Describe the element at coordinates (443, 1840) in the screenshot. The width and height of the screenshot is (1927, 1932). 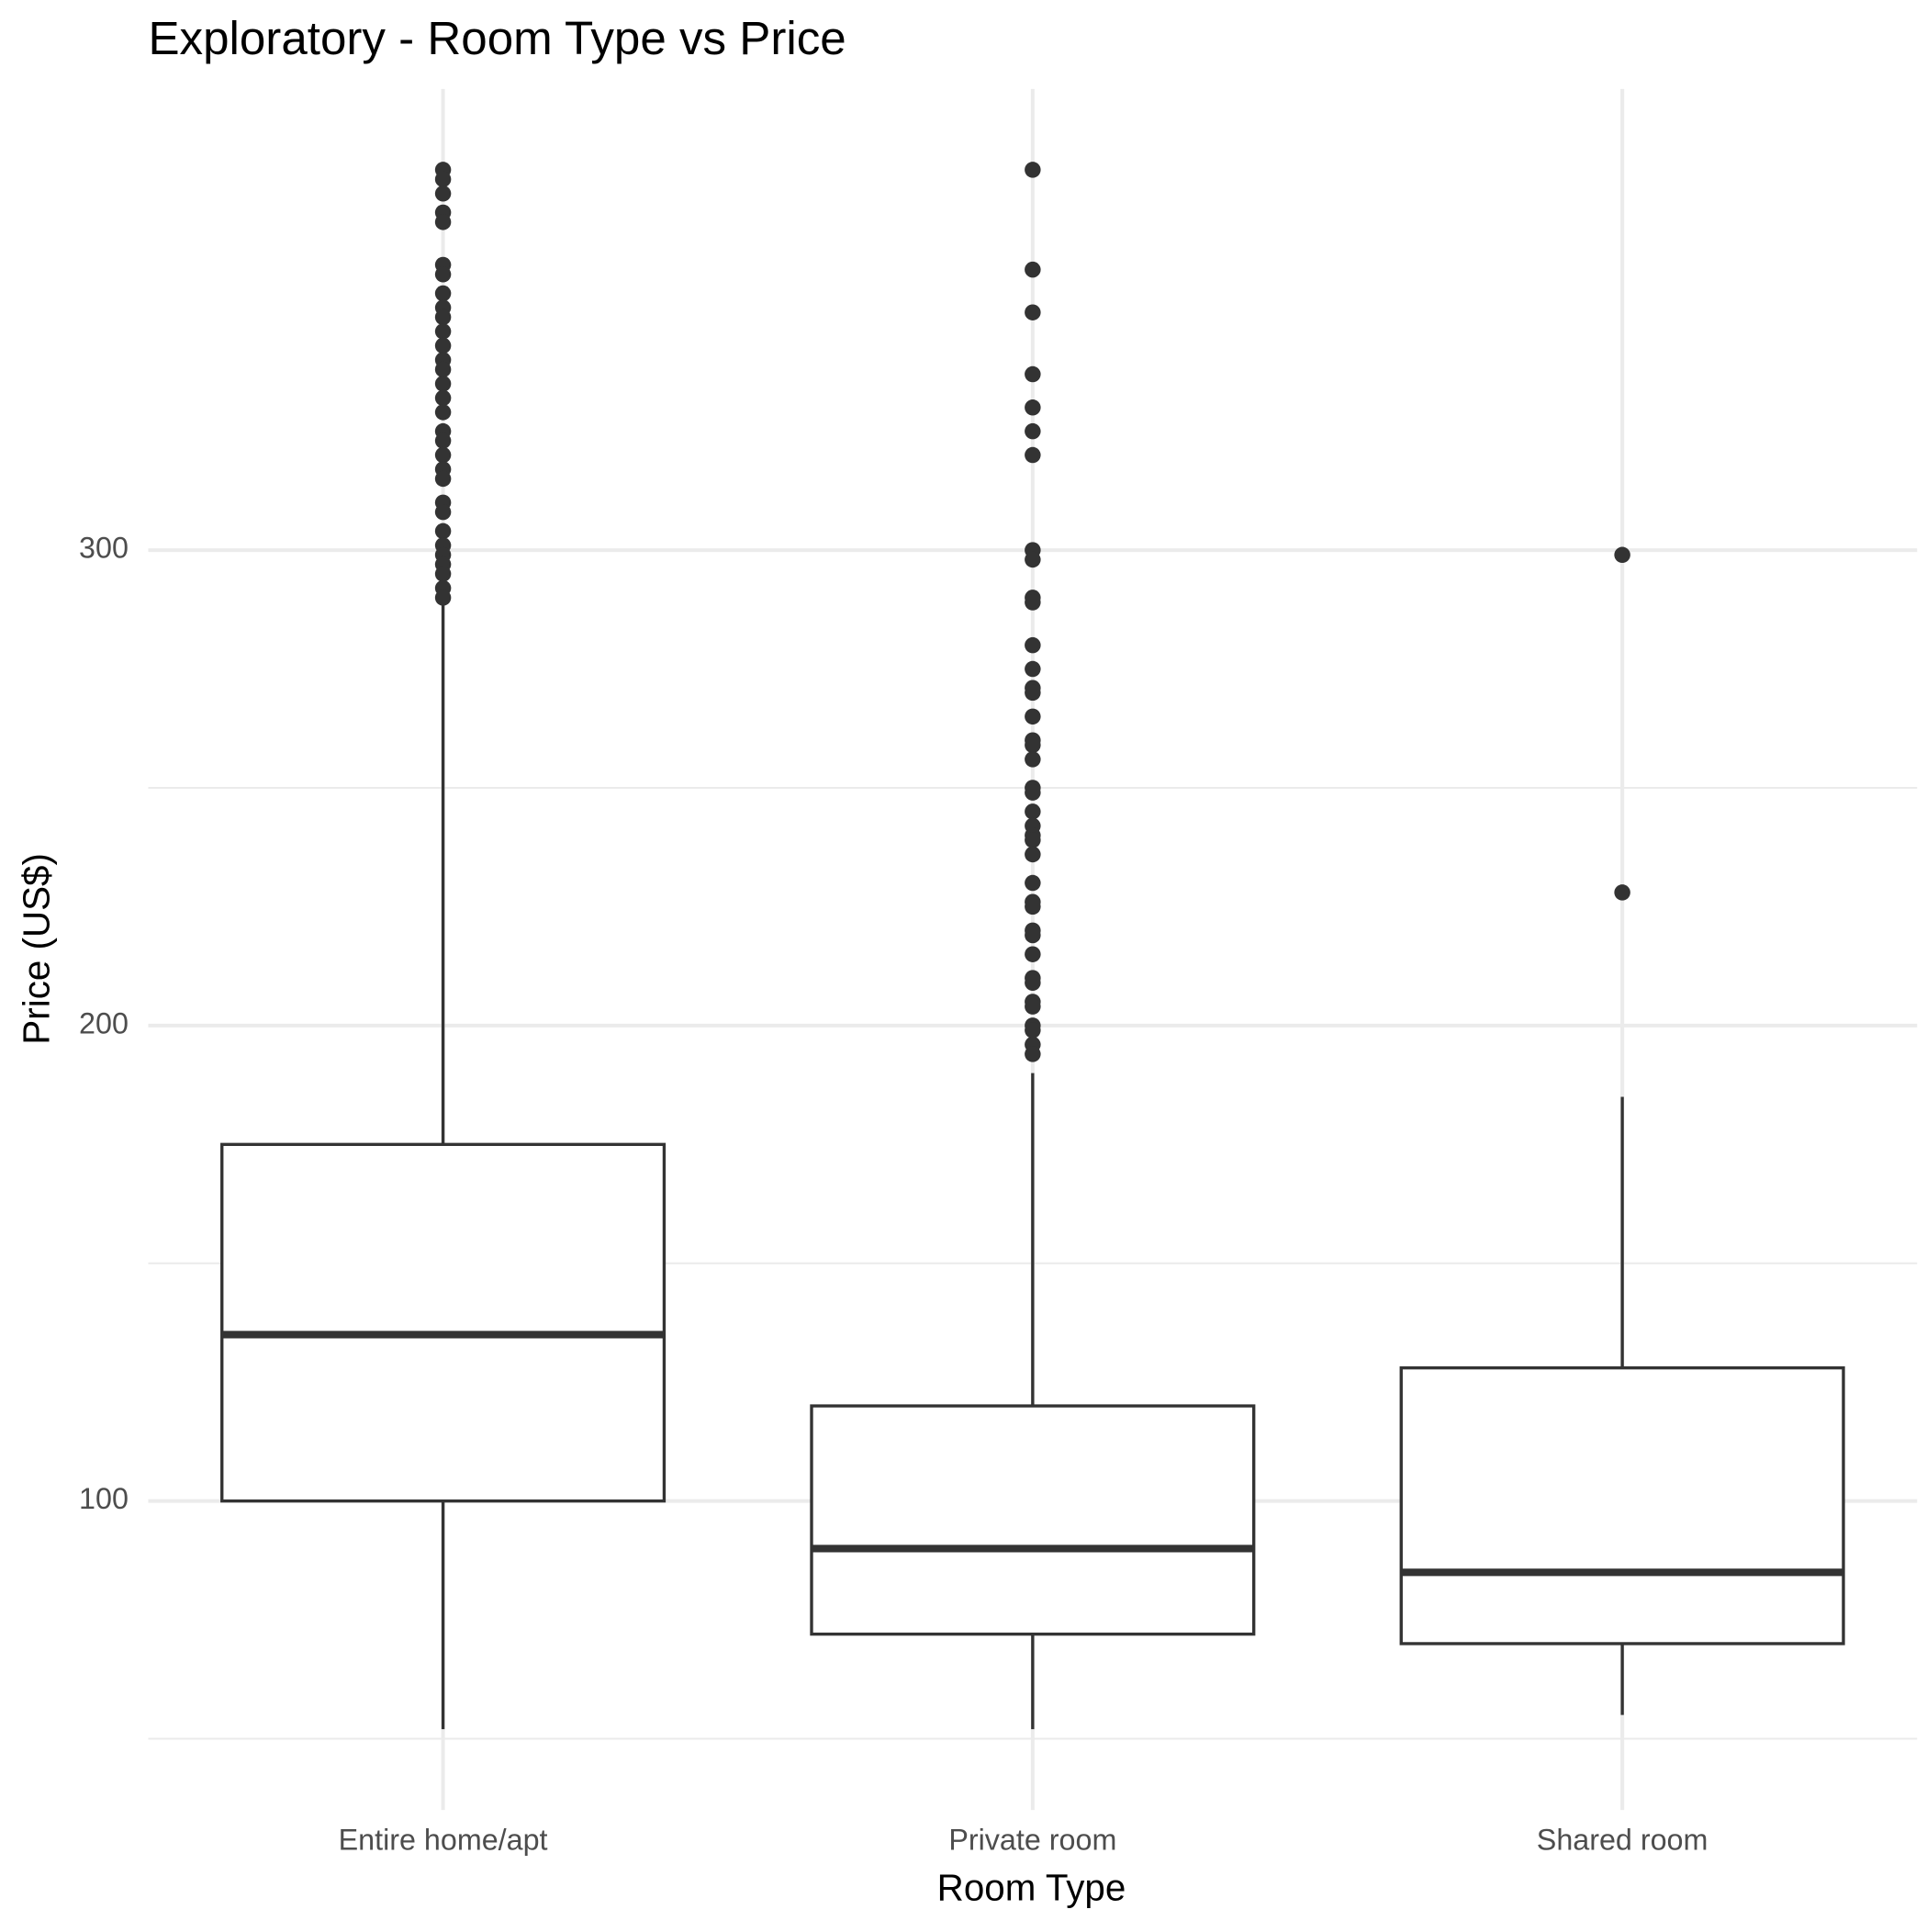
I see `x-tick-label: Entire home/apt` at that location.